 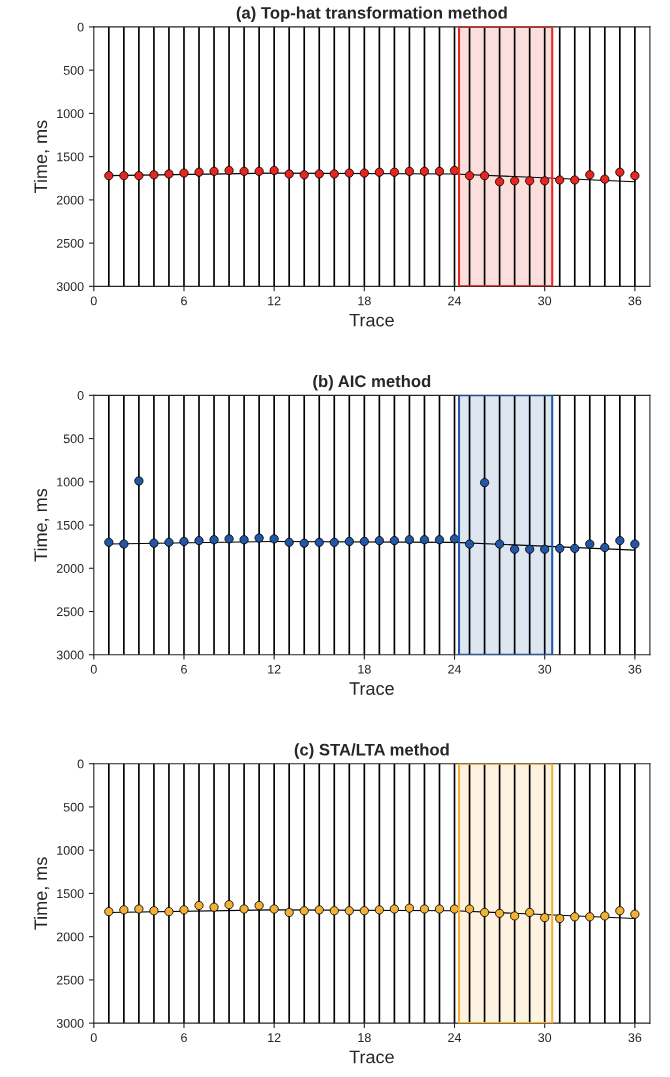 What do you see at coordinates (371, 14) in the screenshot?
I see `chart-title: (a) Top-hat transformation method` at bounding box center [371, 14].